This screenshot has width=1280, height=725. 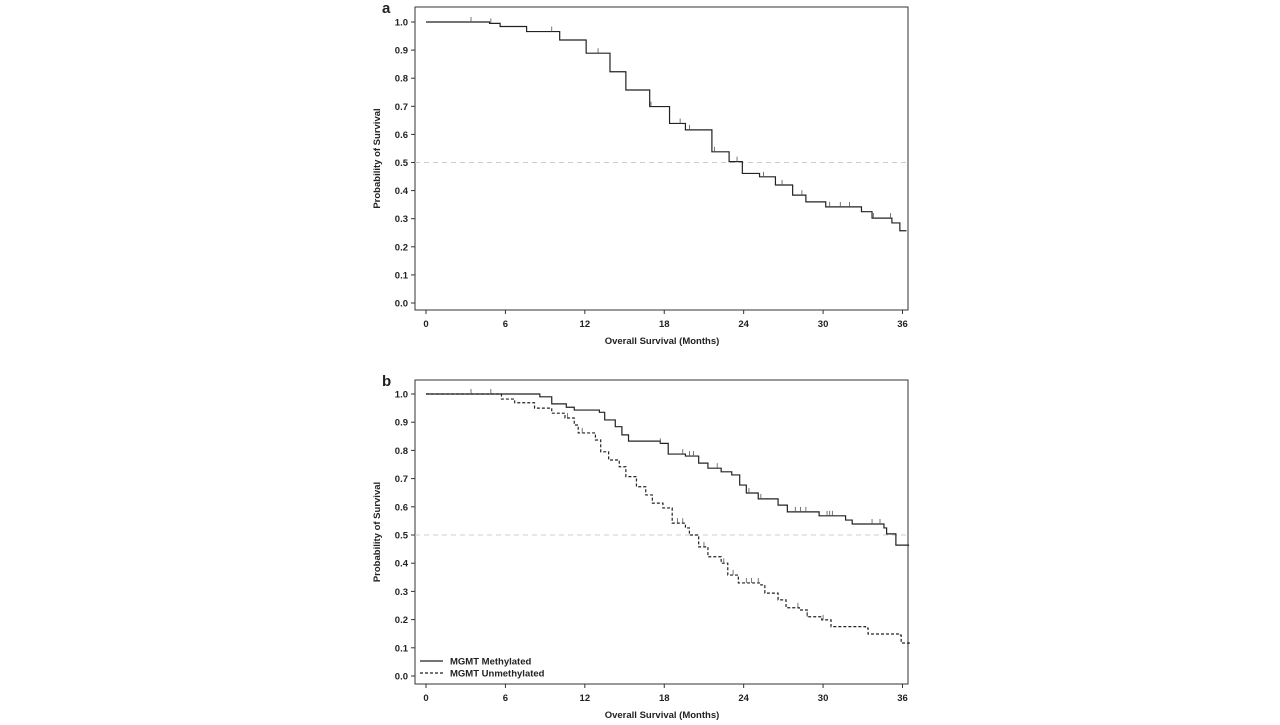 I want to click on panel-label: a, so click(x=386, y=8).